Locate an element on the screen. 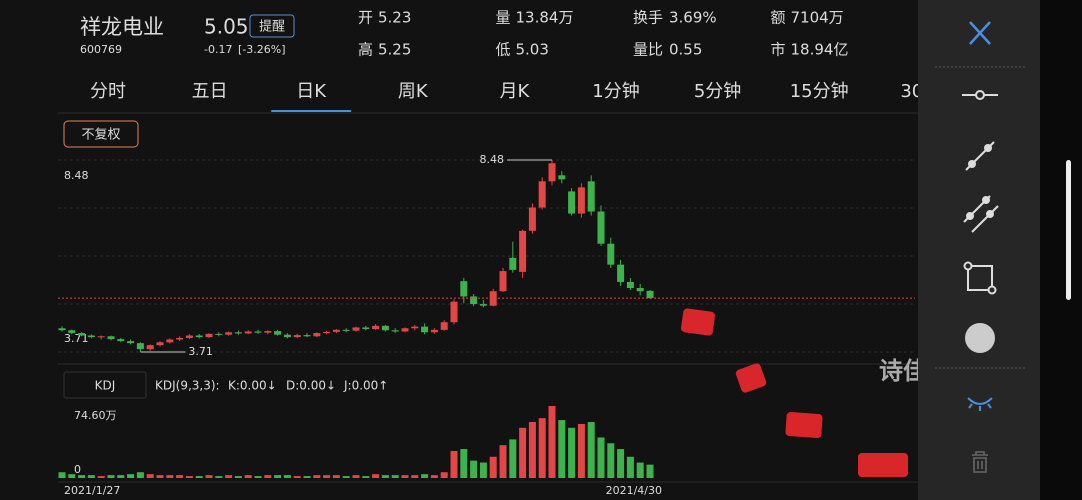 This screenshot has height=500, width=1082. stat-label: 换手 is located at coordinates (648, 18).